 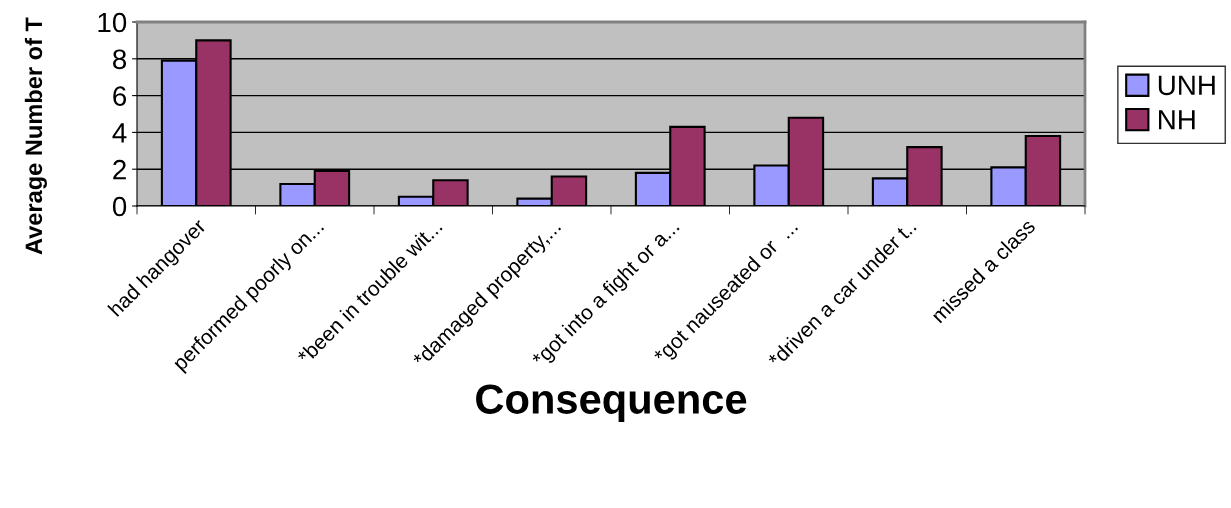 What do you see at coordinates (112, 22) in the screenshot?
I see `y-tick-label: 10` at bounding box center [112, 22].